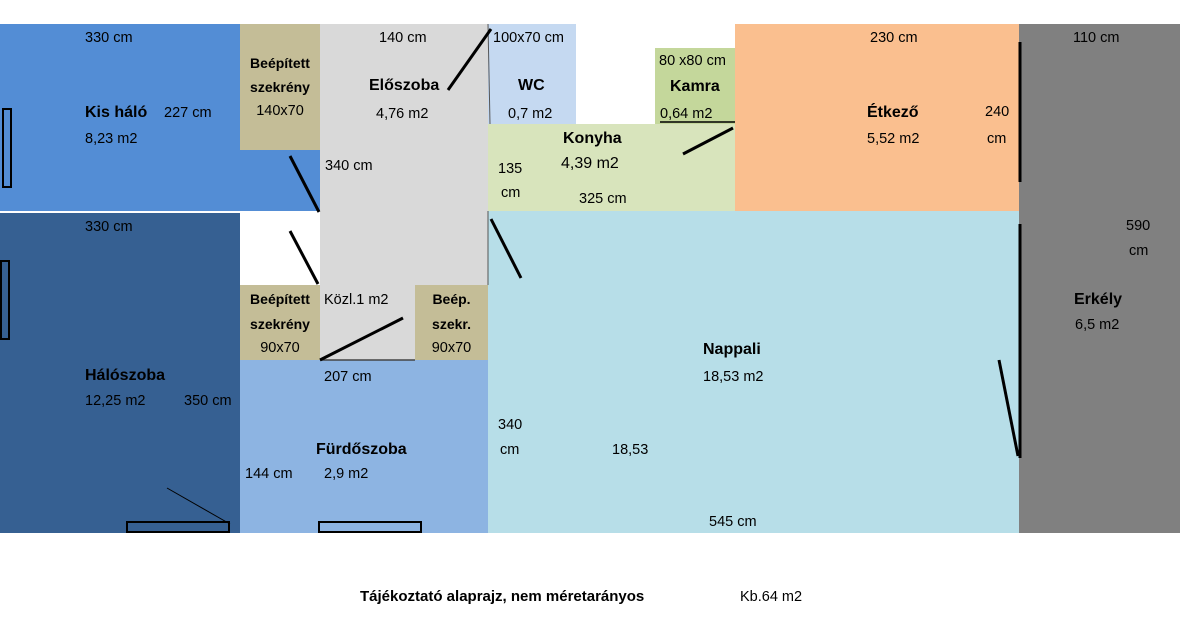 This screenshot has height=632, width=1180. I want to click on closet-small-line2: szekr., so click(451, 324).